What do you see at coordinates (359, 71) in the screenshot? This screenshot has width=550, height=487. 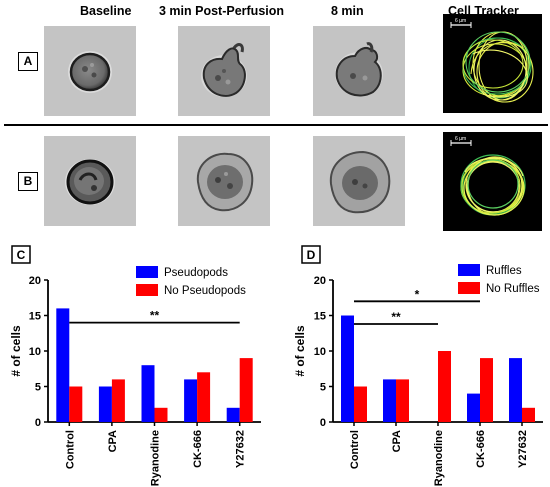 I see `micrograph-a-8min` at bounding box center [359, 71].